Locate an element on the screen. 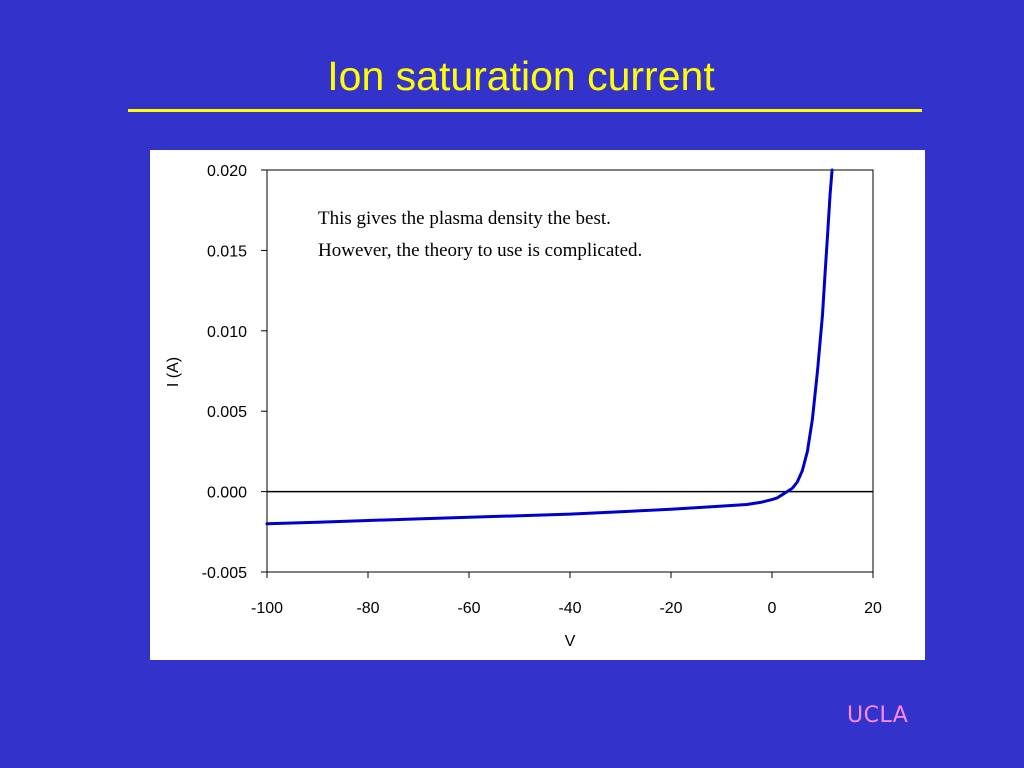  x-tick-label: 20 is located at coordinates (873, 608).